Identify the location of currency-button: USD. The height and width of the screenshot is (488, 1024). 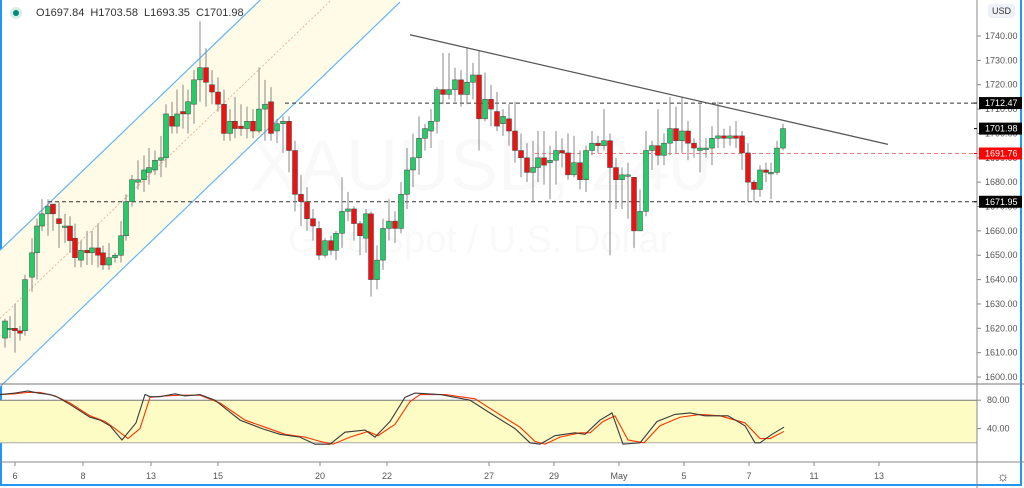
(1001, 11).